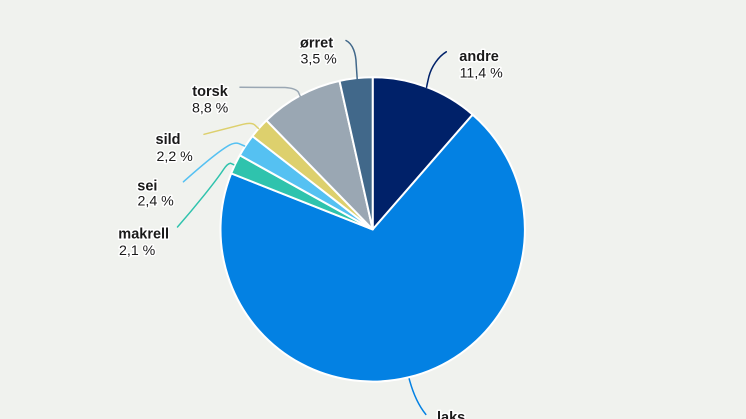  Describe the element at coordinates (451, 414) in the screenshot. I see `svg-text: laks` at that location.